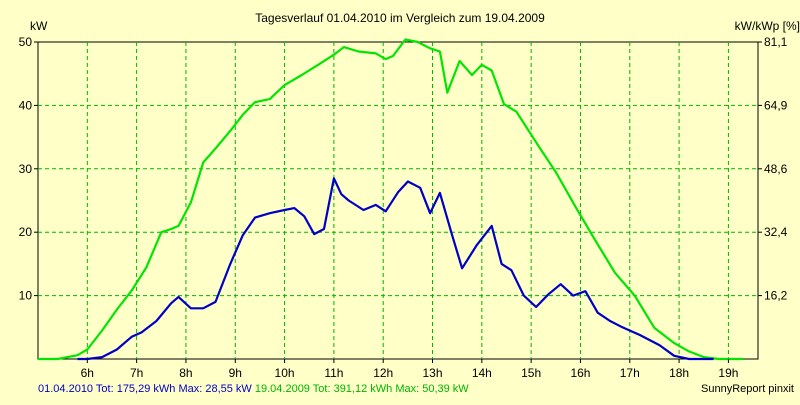 The image size is (800, 405). Describe the element at coordinates (26, 232) in the screenshot. I see `y-tick-label-left: 20` at that location.